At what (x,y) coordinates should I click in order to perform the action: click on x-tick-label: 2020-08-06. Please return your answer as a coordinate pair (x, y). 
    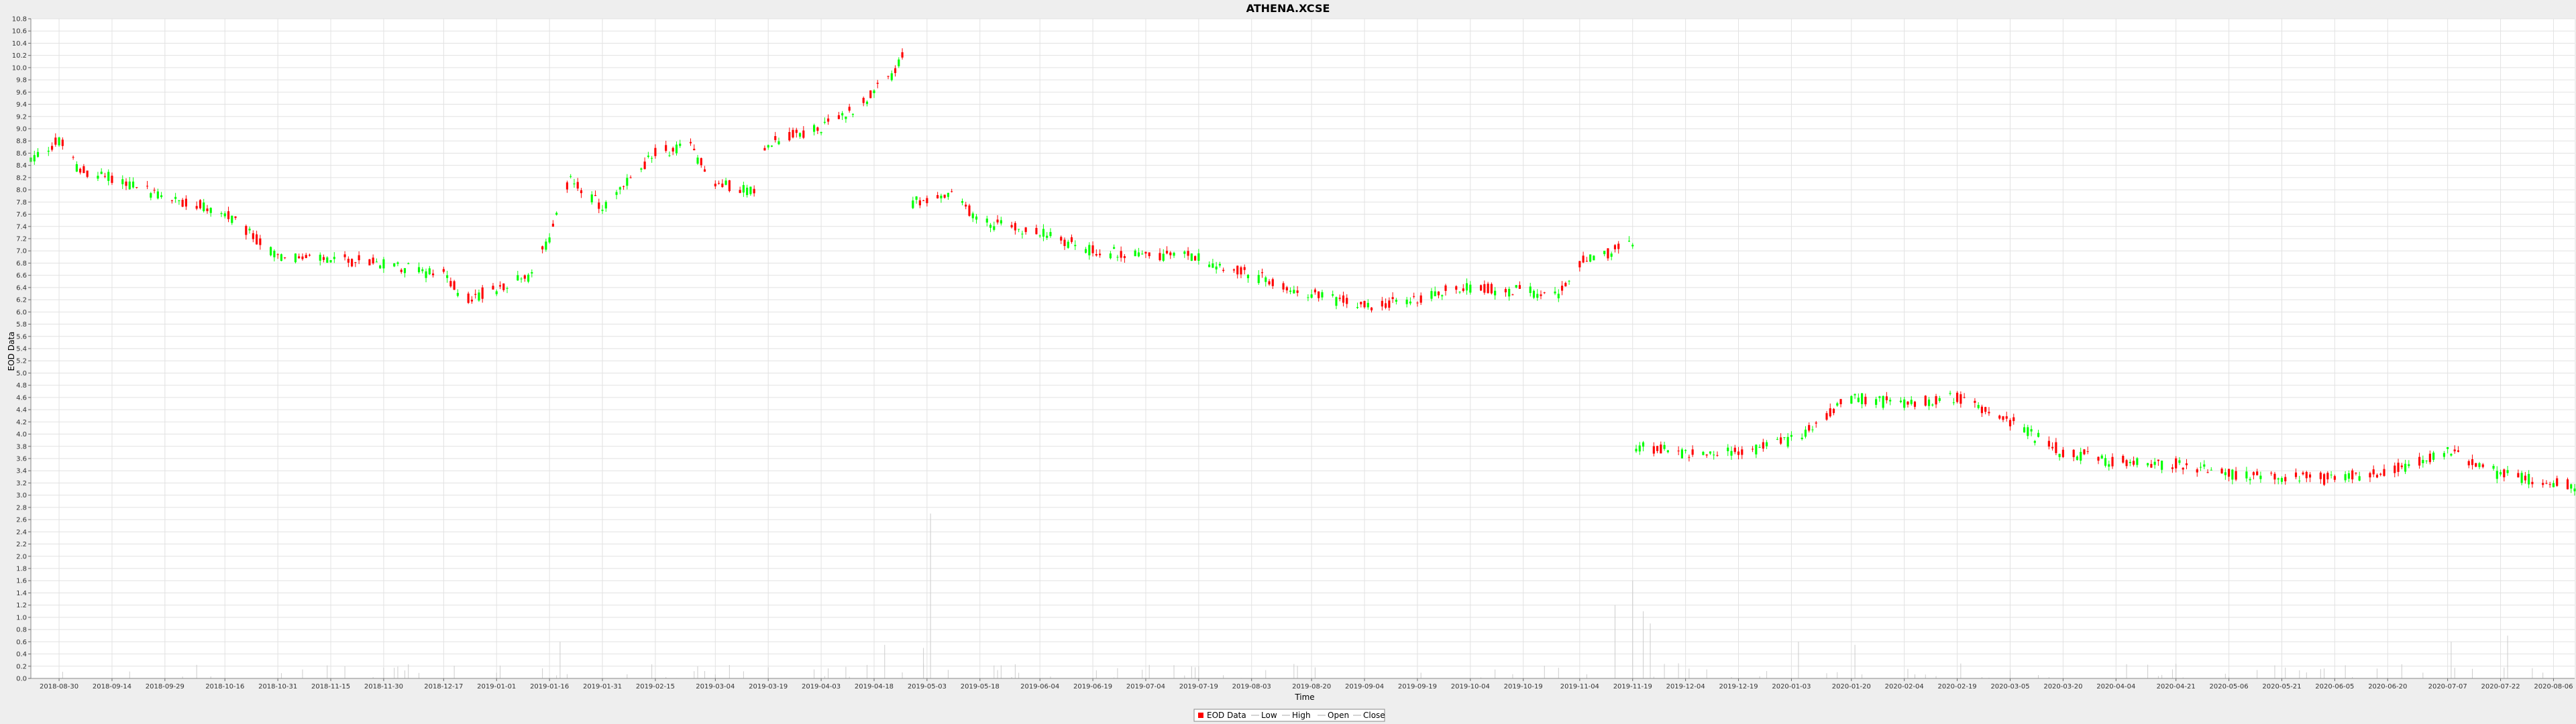
    Looking at the image, I should click on (2553, 686).